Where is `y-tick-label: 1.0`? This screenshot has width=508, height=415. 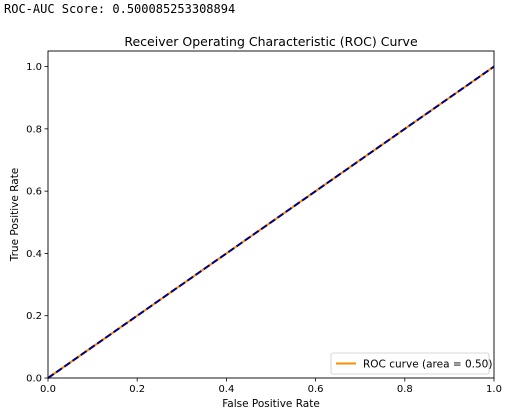 y-tick-label: 1.0 is located at coordinates (34, 67).